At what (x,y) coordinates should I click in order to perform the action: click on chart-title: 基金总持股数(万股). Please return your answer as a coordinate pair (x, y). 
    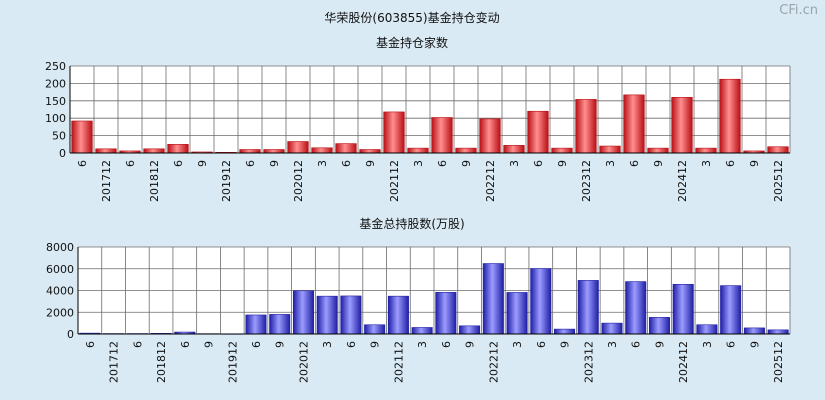
    Looking at the image, I should click on (411, 223).